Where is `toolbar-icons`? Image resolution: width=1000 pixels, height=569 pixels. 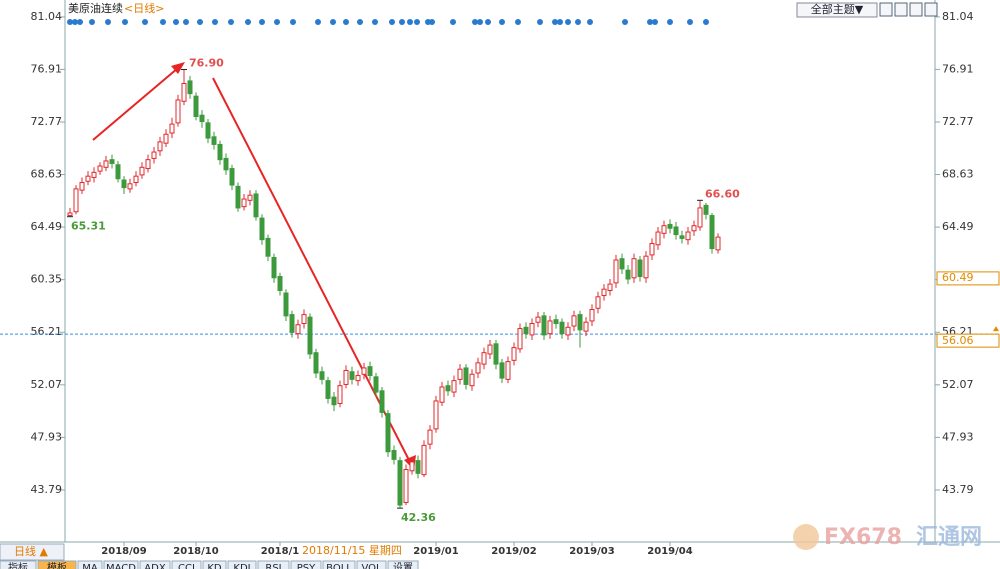
toolbar-icons is located at coordinates (908, 9).